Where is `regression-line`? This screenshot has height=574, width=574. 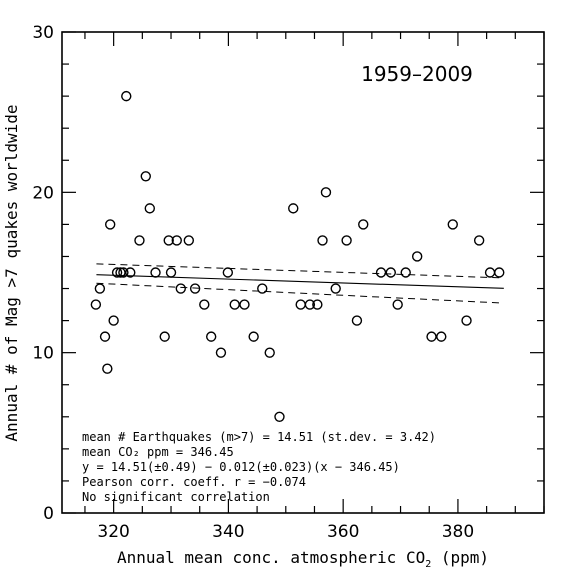
regression-line is located at coordinates (300, 281).